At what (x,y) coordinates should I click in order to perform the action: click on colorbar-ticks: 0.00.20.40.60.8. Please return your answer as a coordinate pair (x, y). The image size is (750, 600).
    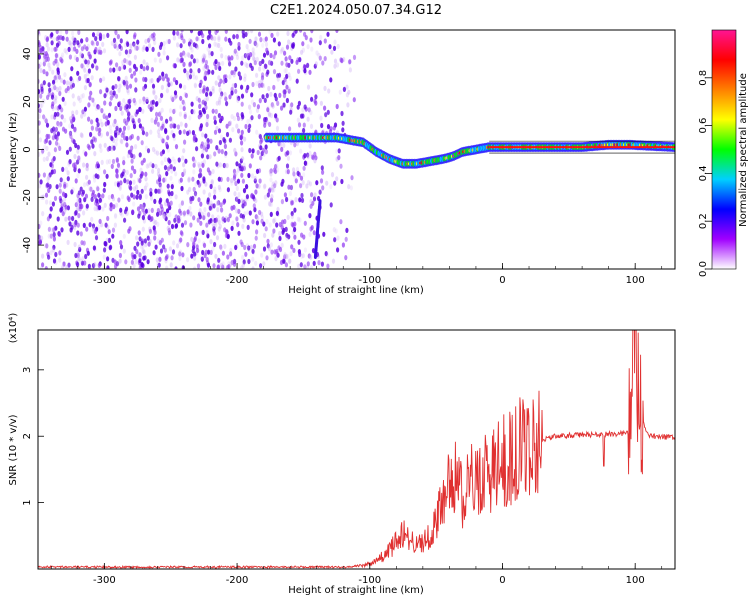
    Looking at the image, I should click on (705, 173).